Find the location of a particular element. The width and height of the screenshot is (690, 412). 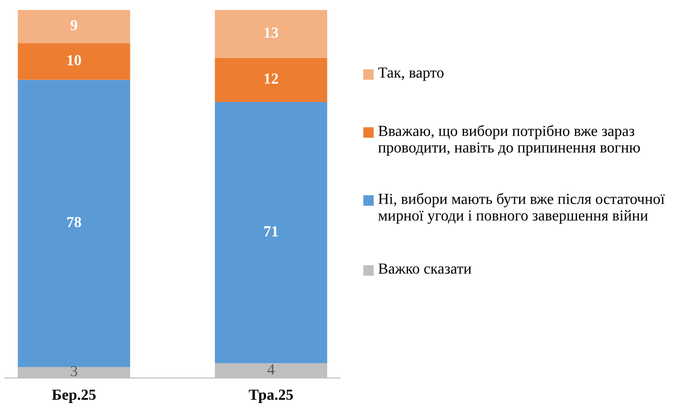

data-label: 4 is located at coordinates (271, 369).